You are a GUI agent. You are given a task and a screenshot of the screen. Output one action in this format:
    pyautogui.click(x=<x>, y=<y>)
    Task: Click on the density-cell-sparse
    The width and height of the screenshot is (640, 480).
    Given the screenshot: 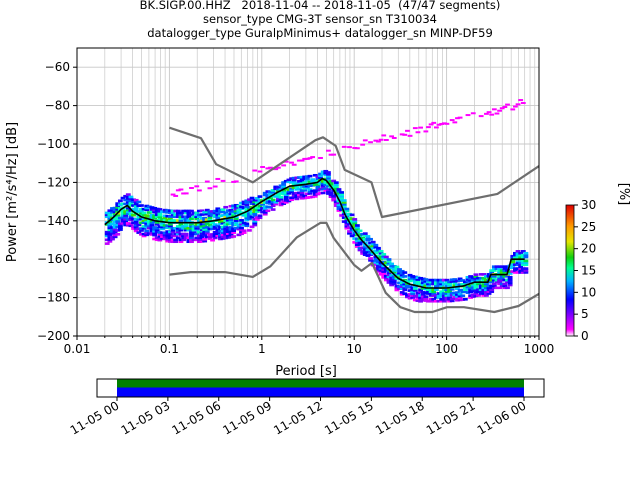 What is the action you would take?
    pyautogui.click(x=457, y=118)
    